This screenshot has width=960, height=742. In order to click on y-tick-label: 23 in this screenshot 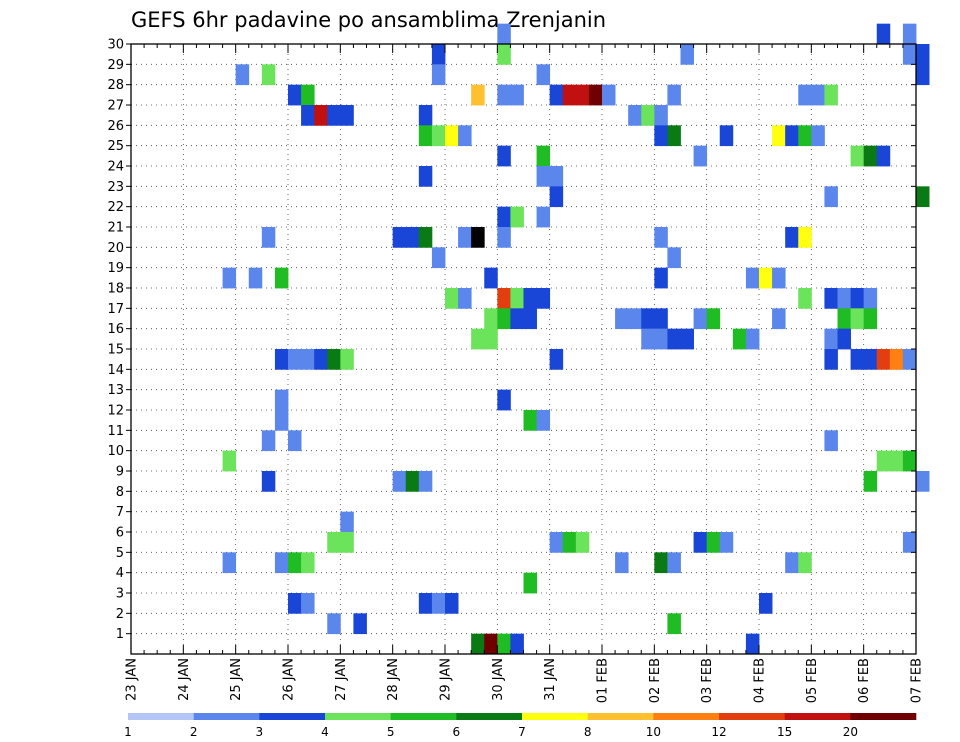, I will do `click(115, 187)`.